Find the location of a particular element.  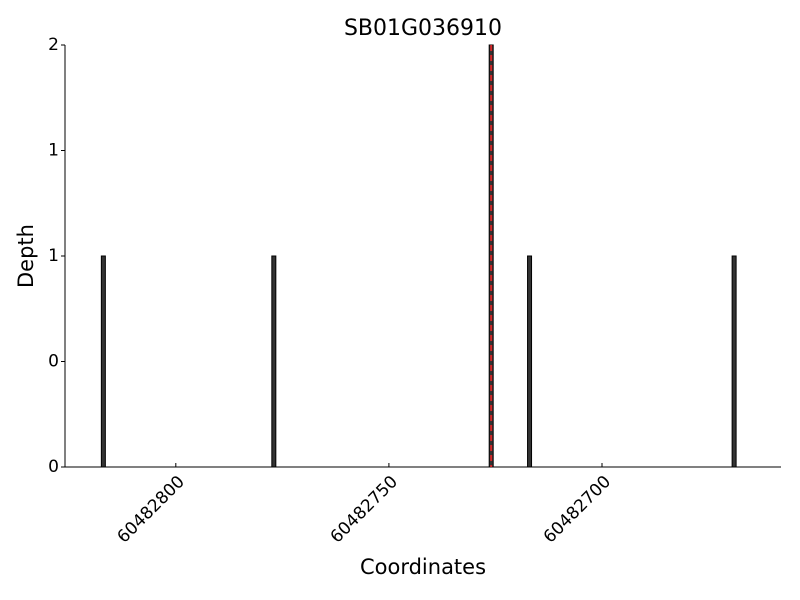

x-axis-label: Coordinates is located at coordinates (423, 567).